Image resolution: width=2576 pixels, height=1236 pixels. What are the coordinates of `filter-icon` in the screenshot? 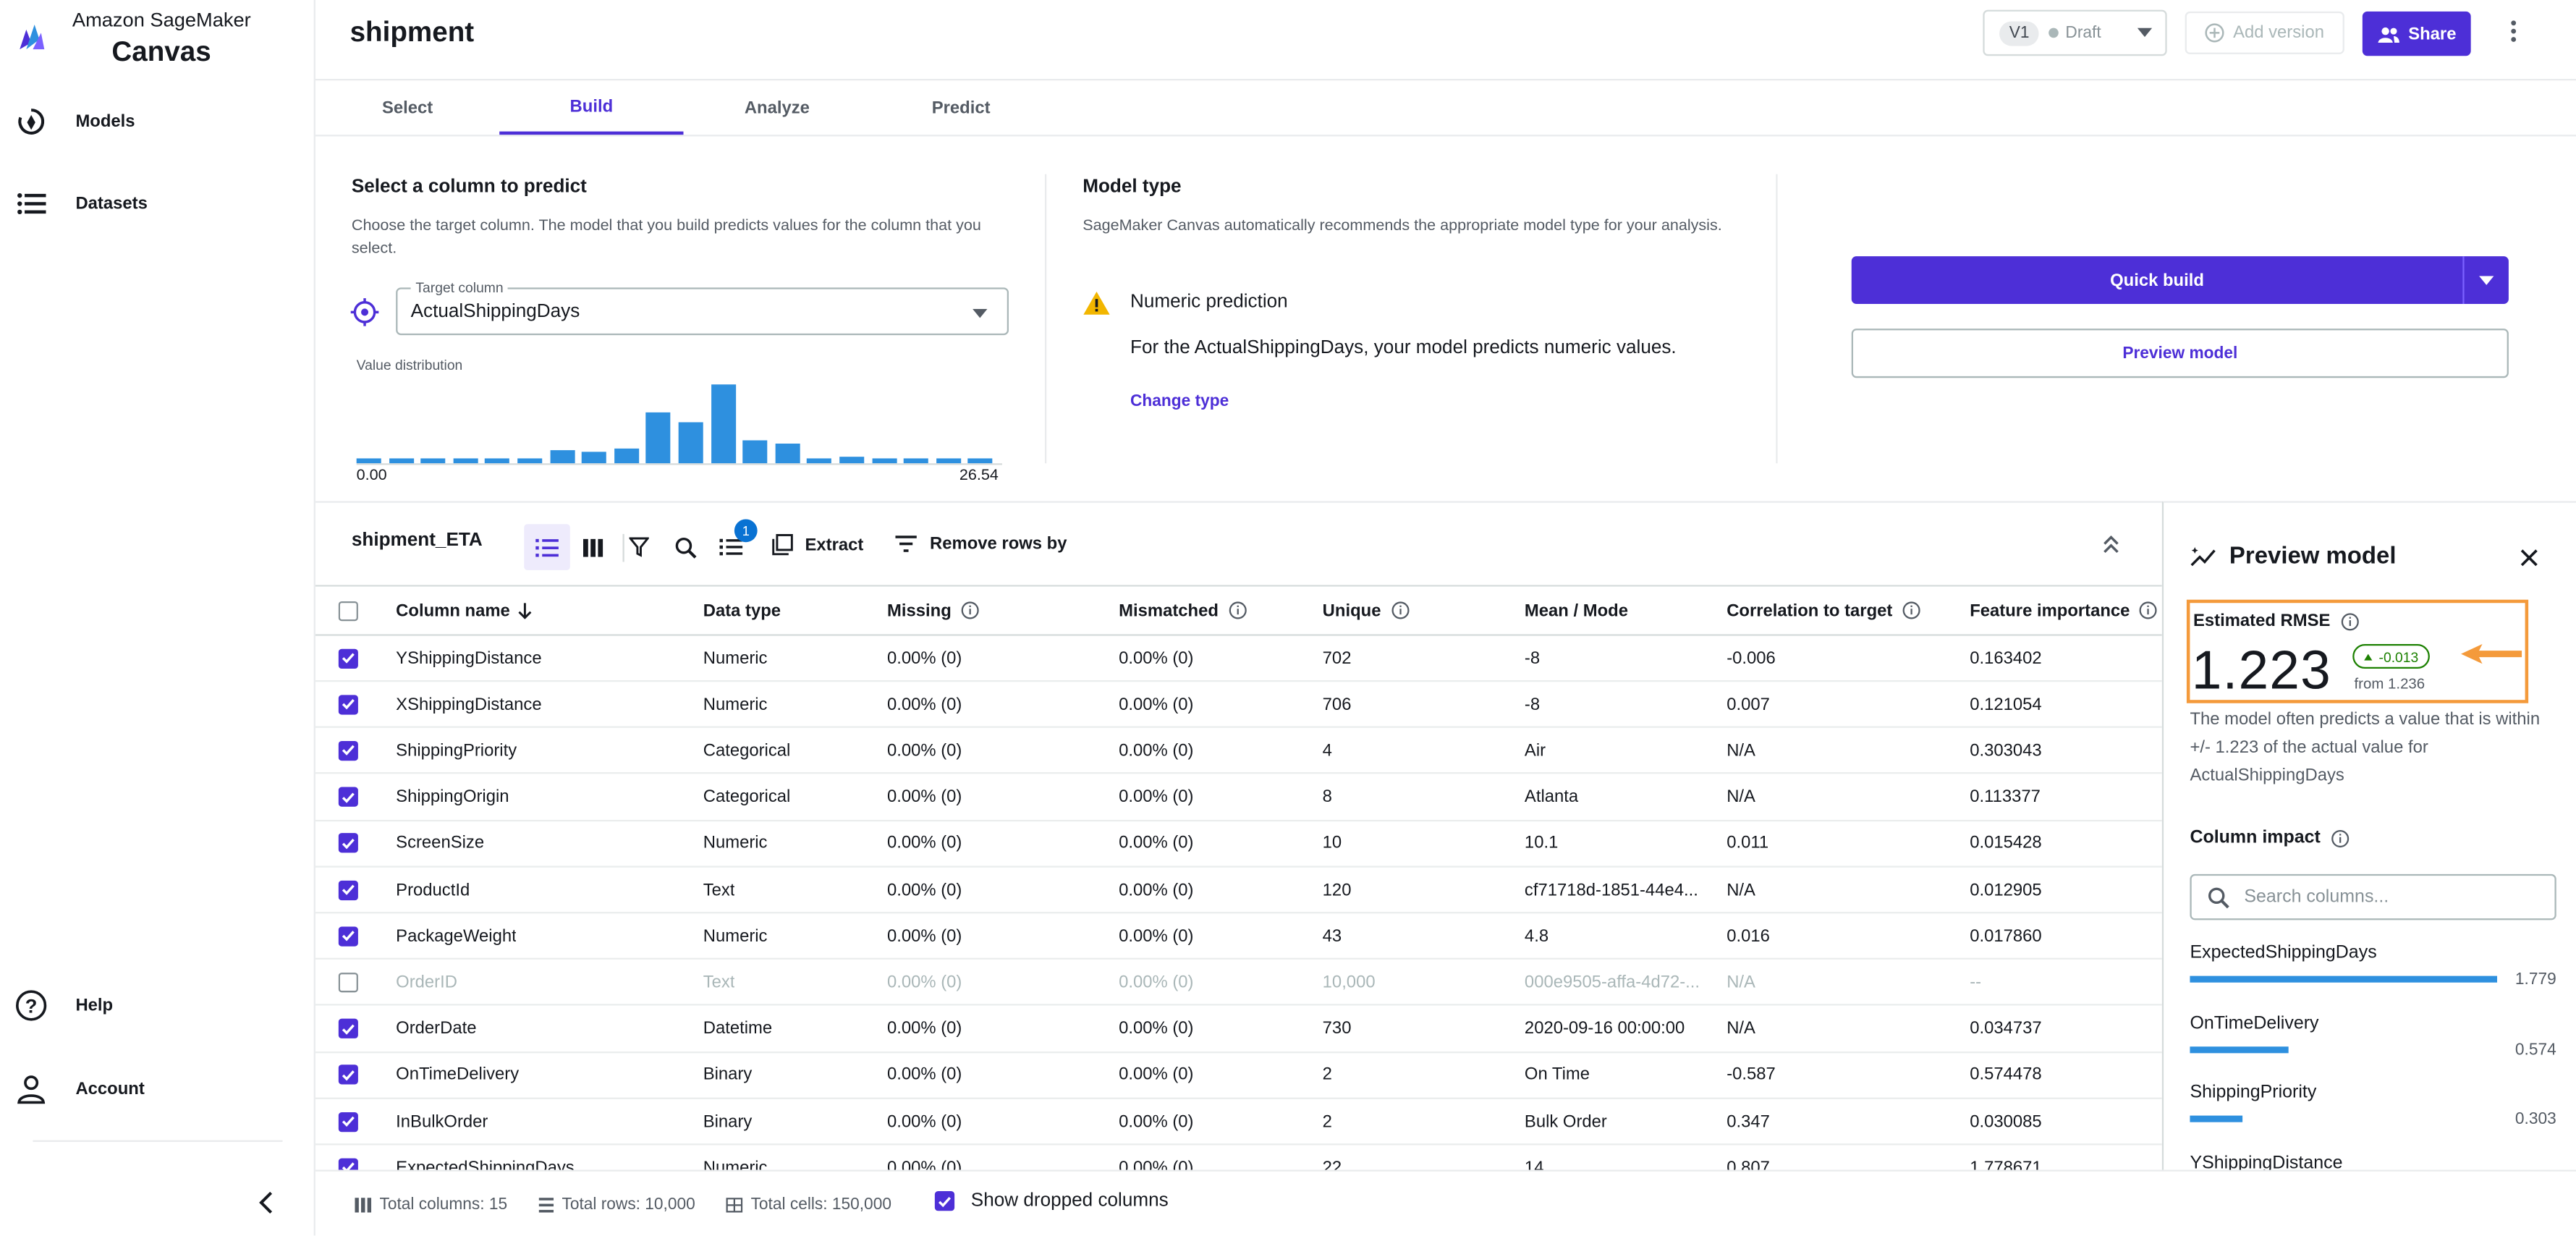 It's located at (639, 547).